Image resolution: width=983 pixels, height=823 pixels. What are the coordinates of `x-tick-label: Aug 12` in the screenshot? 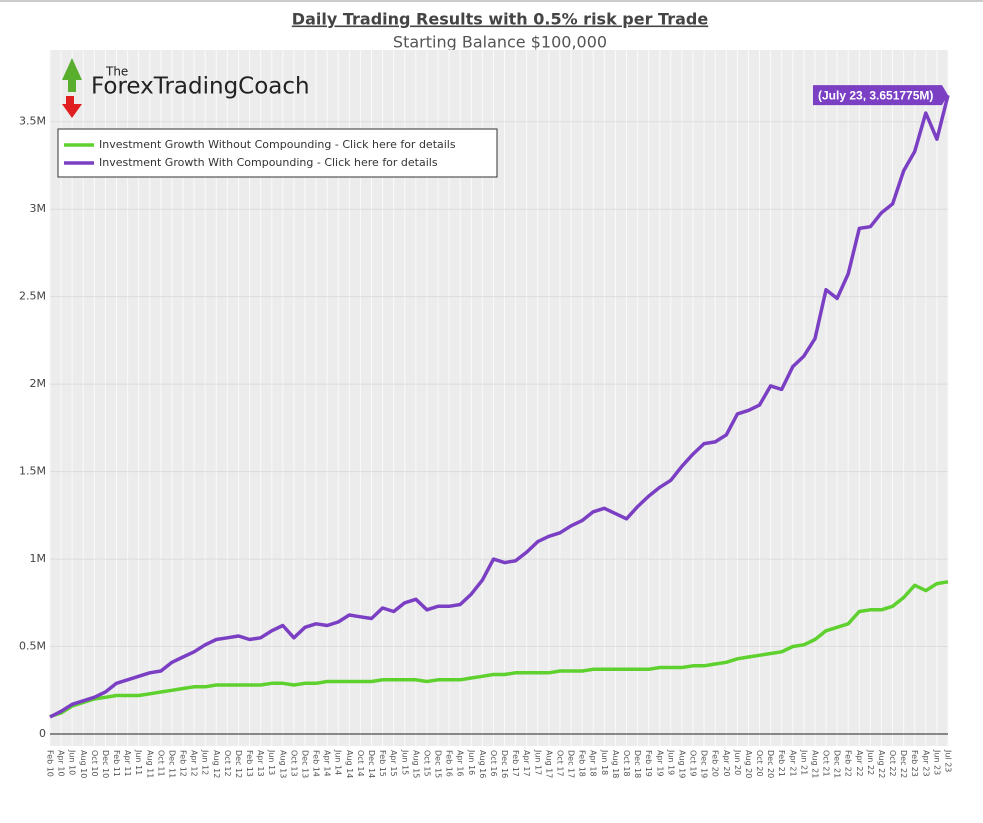 It's located at (216, 764).